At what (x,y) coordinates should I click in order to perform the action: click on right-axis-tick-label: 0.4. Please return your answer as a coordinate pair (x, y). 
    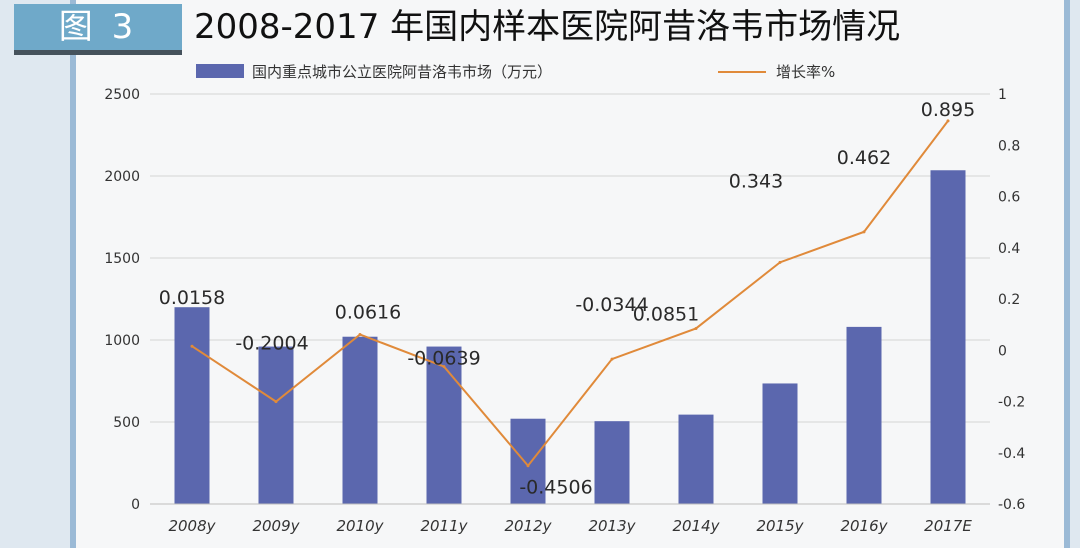
    Looking at the image, I should click on (1009, 249).